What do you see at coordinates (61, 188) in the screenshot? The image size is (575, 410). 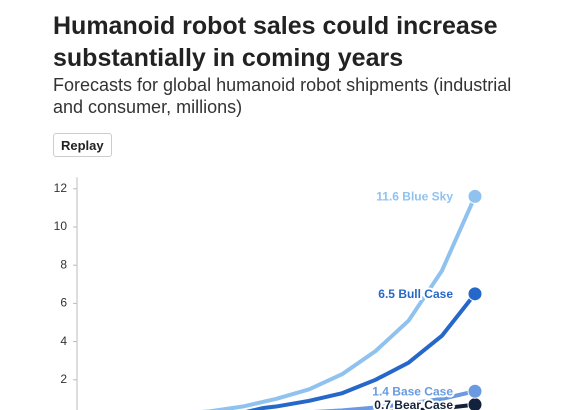 I see `y-tick-label: 12` at bounding box center [61, 188].